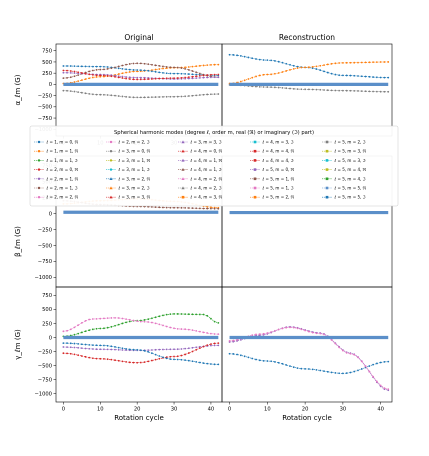  Describe the element at coordinates (134, 178) in the screenshot. I see `legend-entry: ℓ = 3, m = 2, ℜ` at that location.